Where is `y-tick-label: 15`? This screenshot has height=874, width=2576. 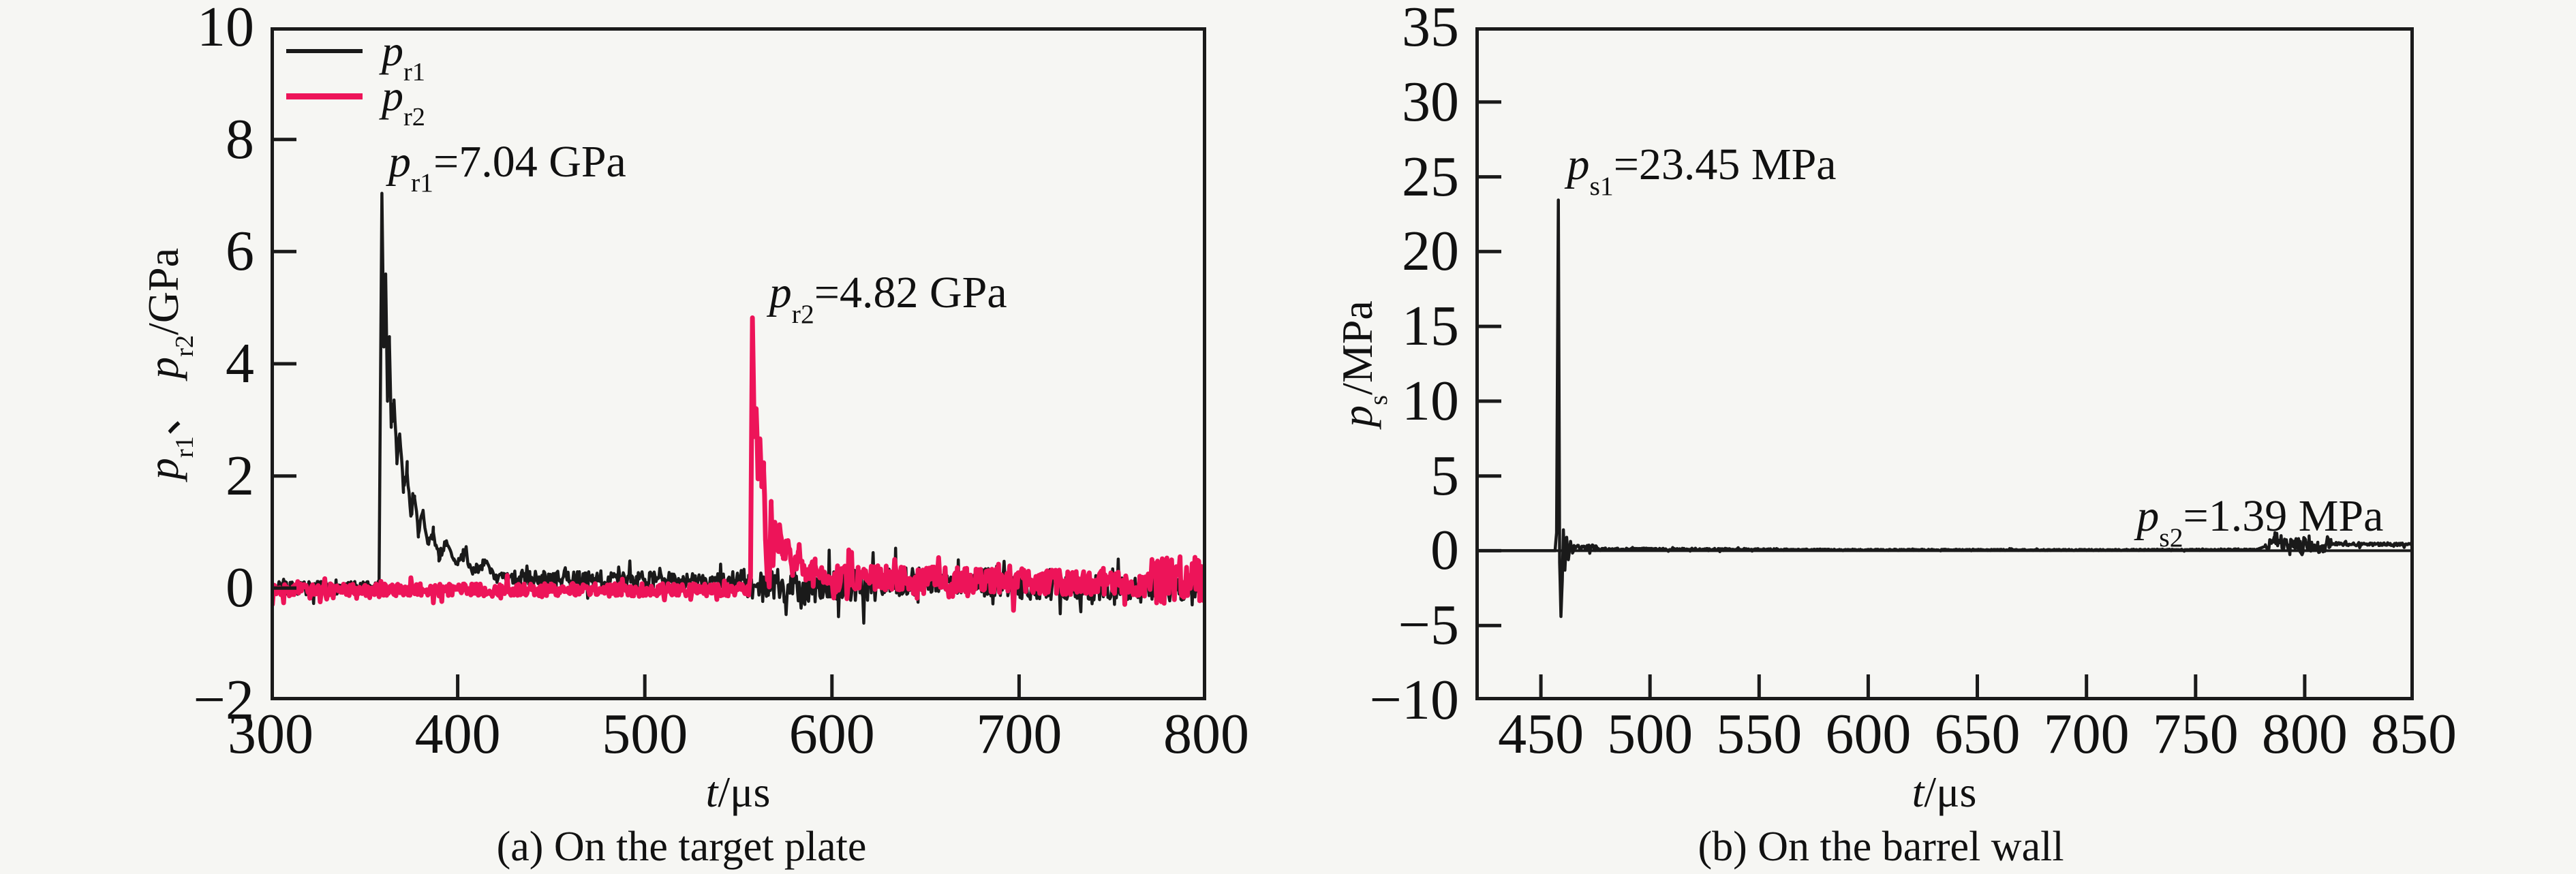
y-tick-label: 15 is located at coordinates (1431, 326).